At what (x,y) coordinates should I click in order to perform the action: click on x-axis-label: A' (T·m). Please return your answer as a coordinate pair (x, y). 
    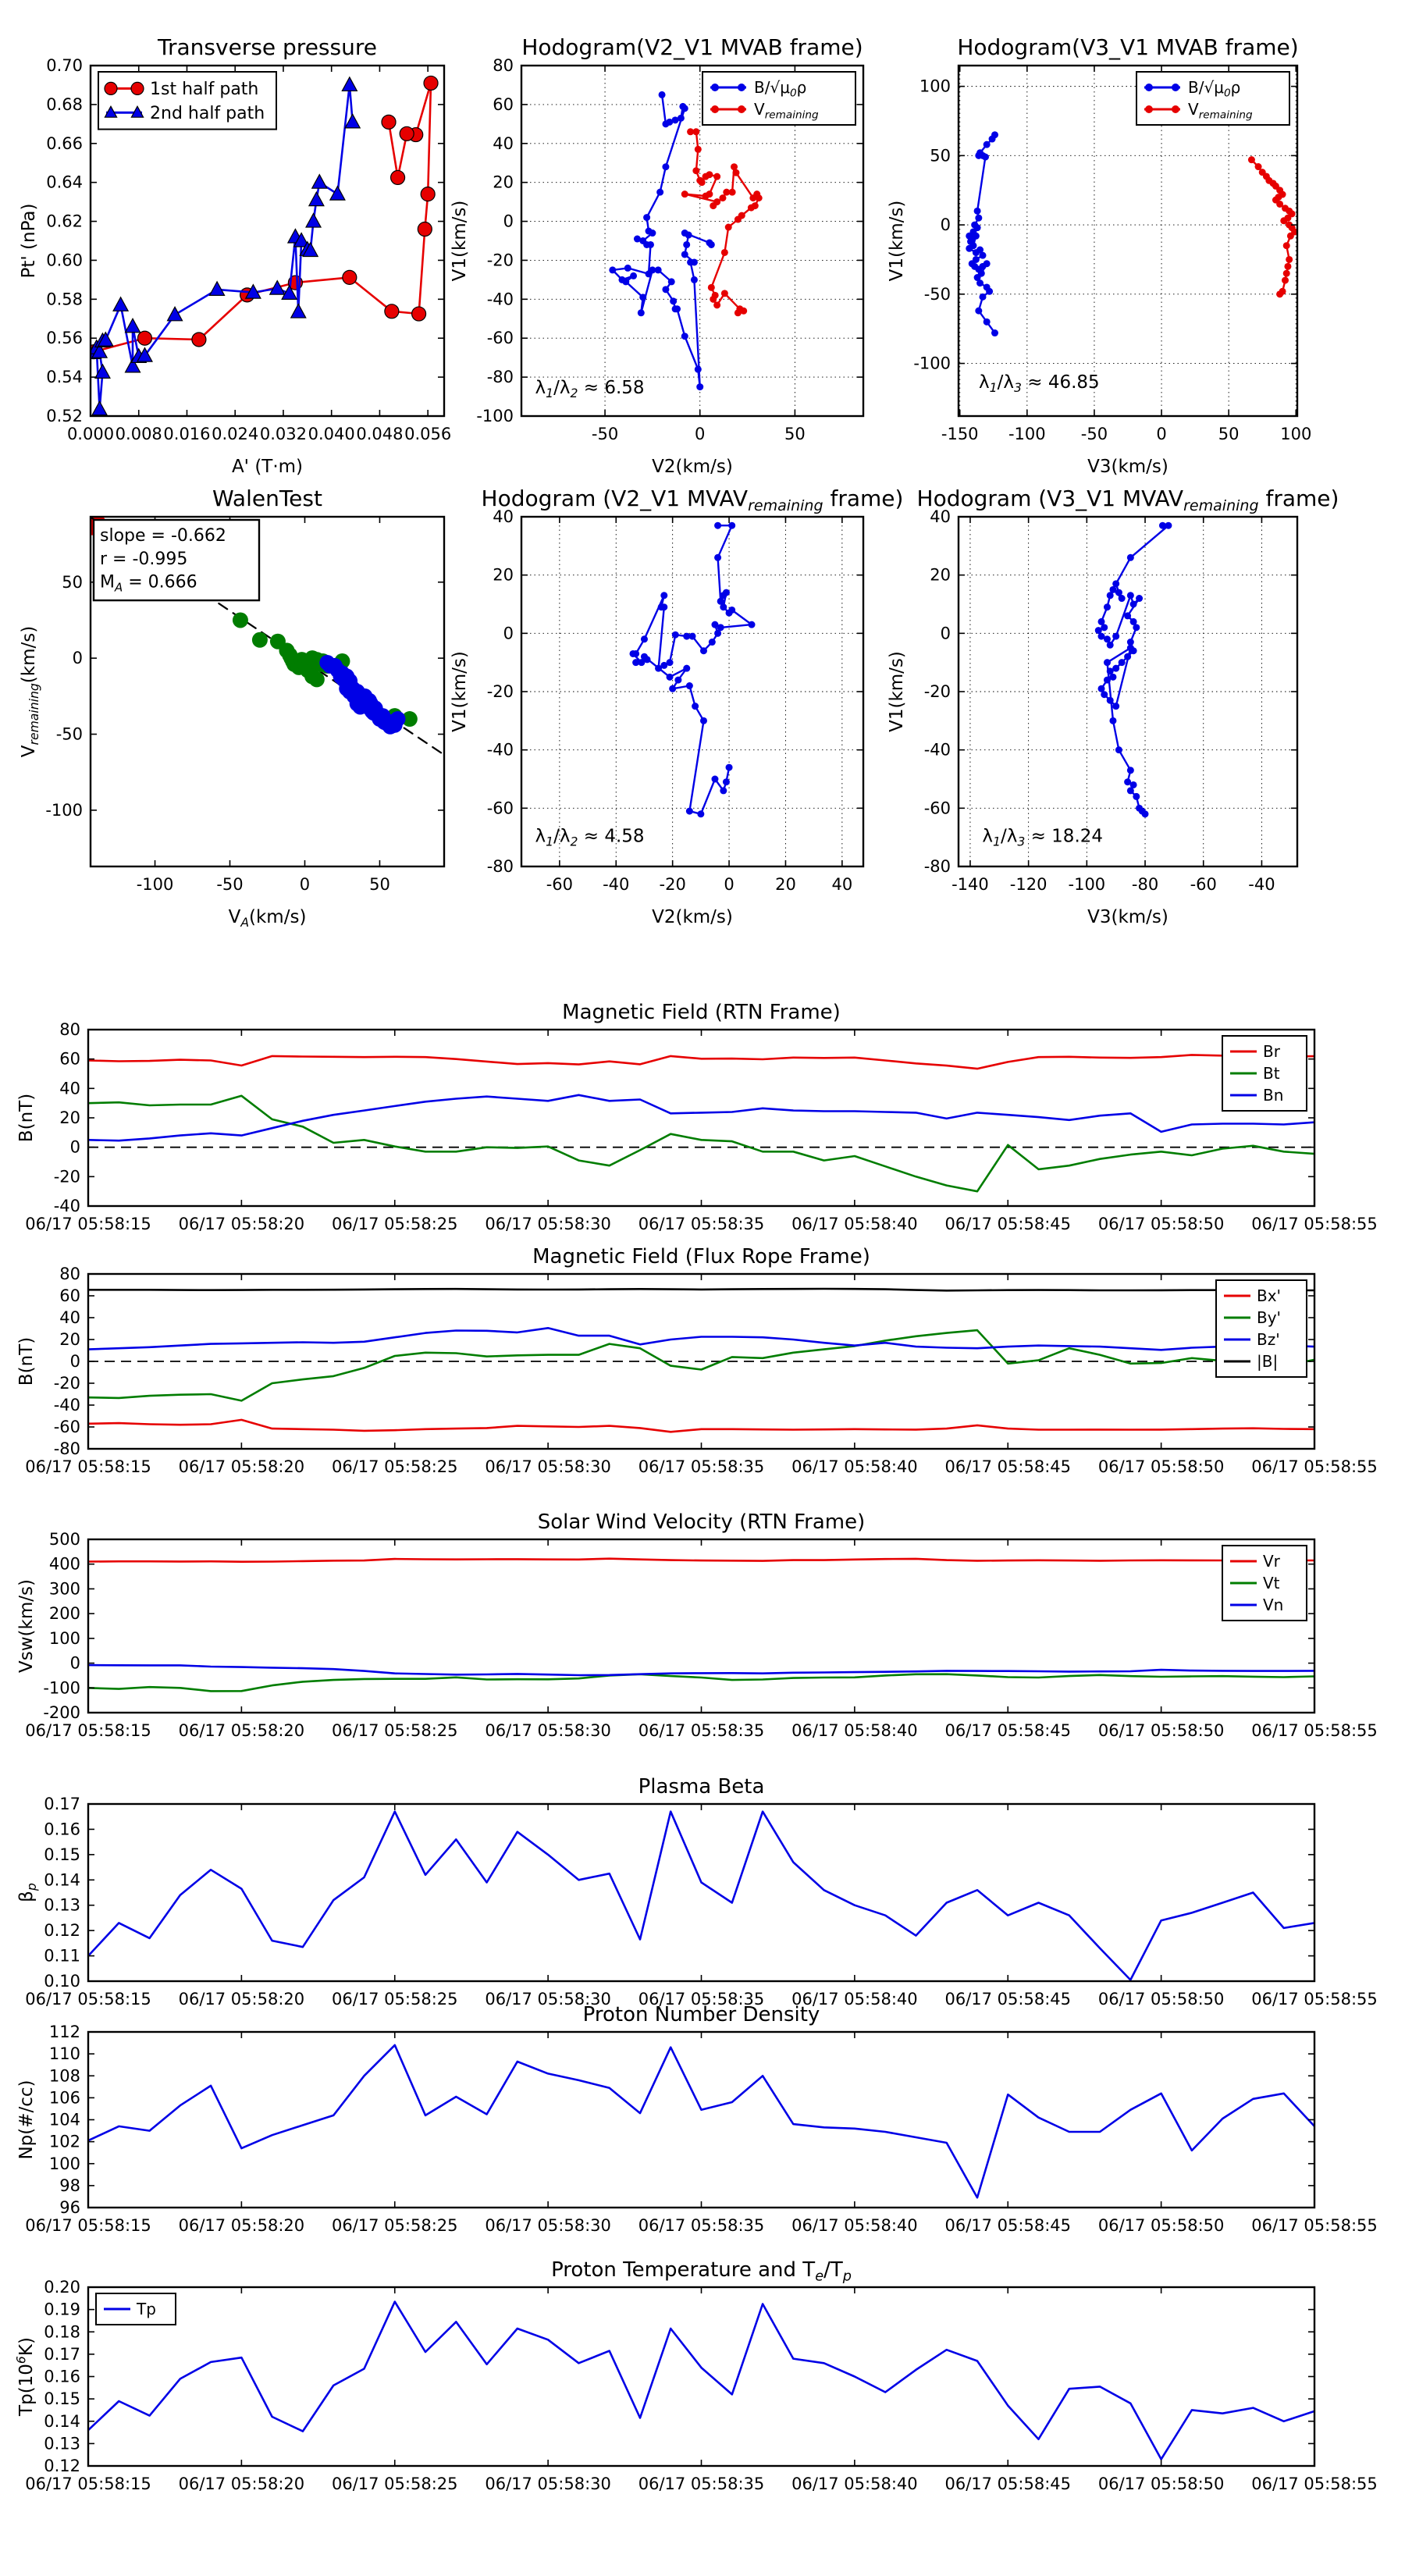
    Looking at the image, I should click on (268, 467).